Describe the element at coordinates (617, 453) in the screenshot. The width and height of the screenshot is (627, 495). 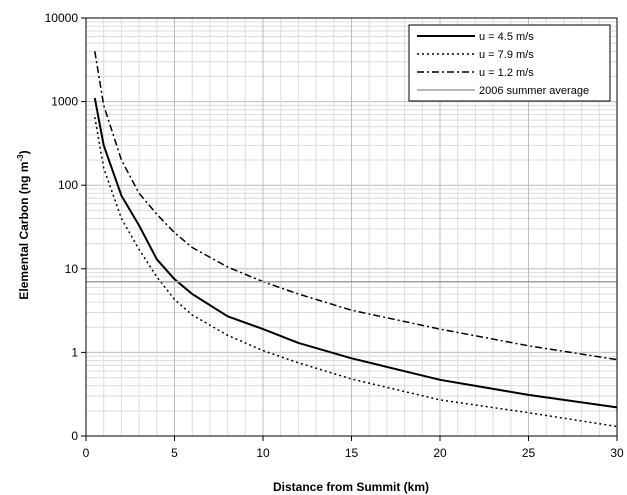
I see `x-tick-label: 30` at that location.